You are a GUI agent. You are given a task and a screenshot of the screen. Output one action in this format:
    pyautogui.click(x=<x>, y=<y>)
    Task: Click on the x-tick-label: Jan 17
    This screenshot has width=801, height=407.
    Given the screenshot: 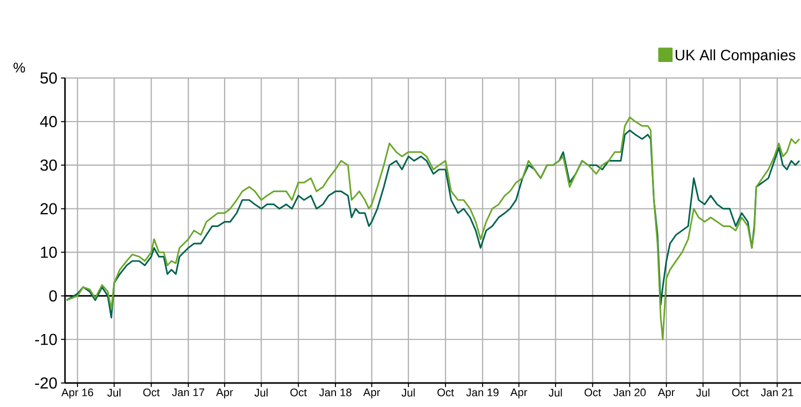 What is the action you would take?
    pyautogui.click(x=188, y=392)
    